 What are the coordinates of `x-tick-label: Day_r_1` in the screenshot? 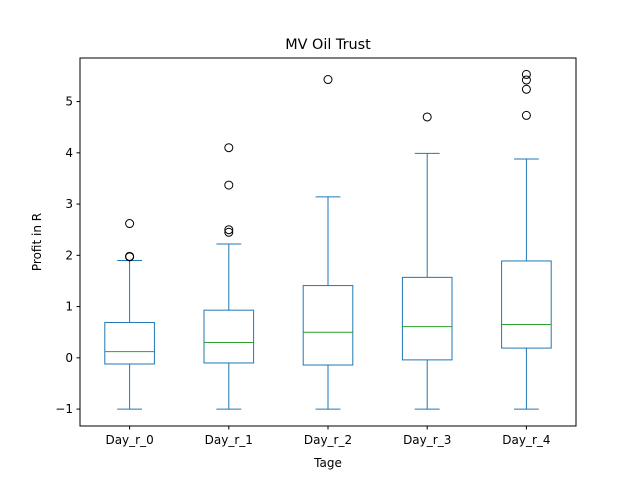 It's located at (229, 440).